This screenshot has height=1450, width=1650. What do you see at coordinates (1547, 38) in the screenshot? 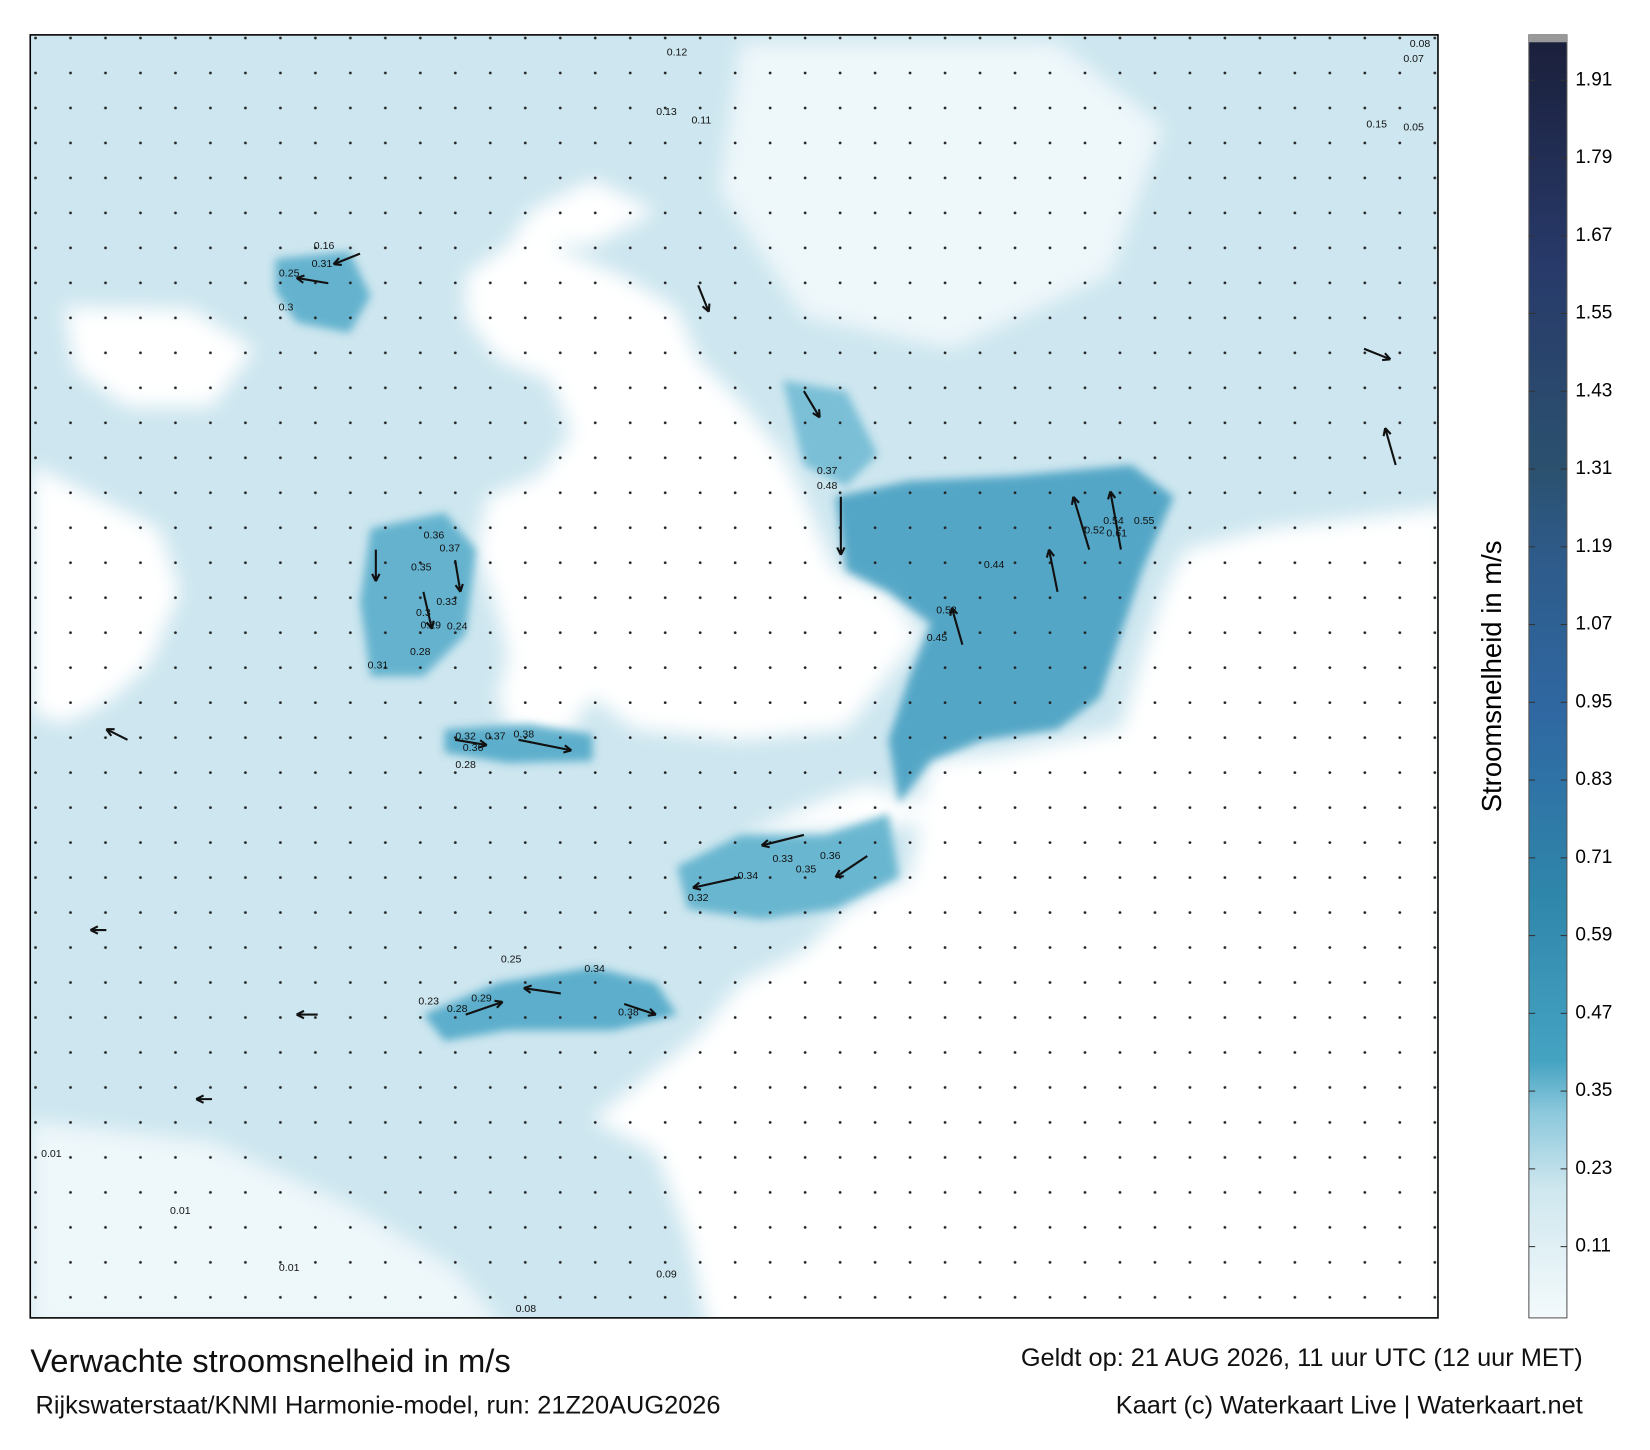
I see `colorbar-cap` at bounding box center [1547, 38].